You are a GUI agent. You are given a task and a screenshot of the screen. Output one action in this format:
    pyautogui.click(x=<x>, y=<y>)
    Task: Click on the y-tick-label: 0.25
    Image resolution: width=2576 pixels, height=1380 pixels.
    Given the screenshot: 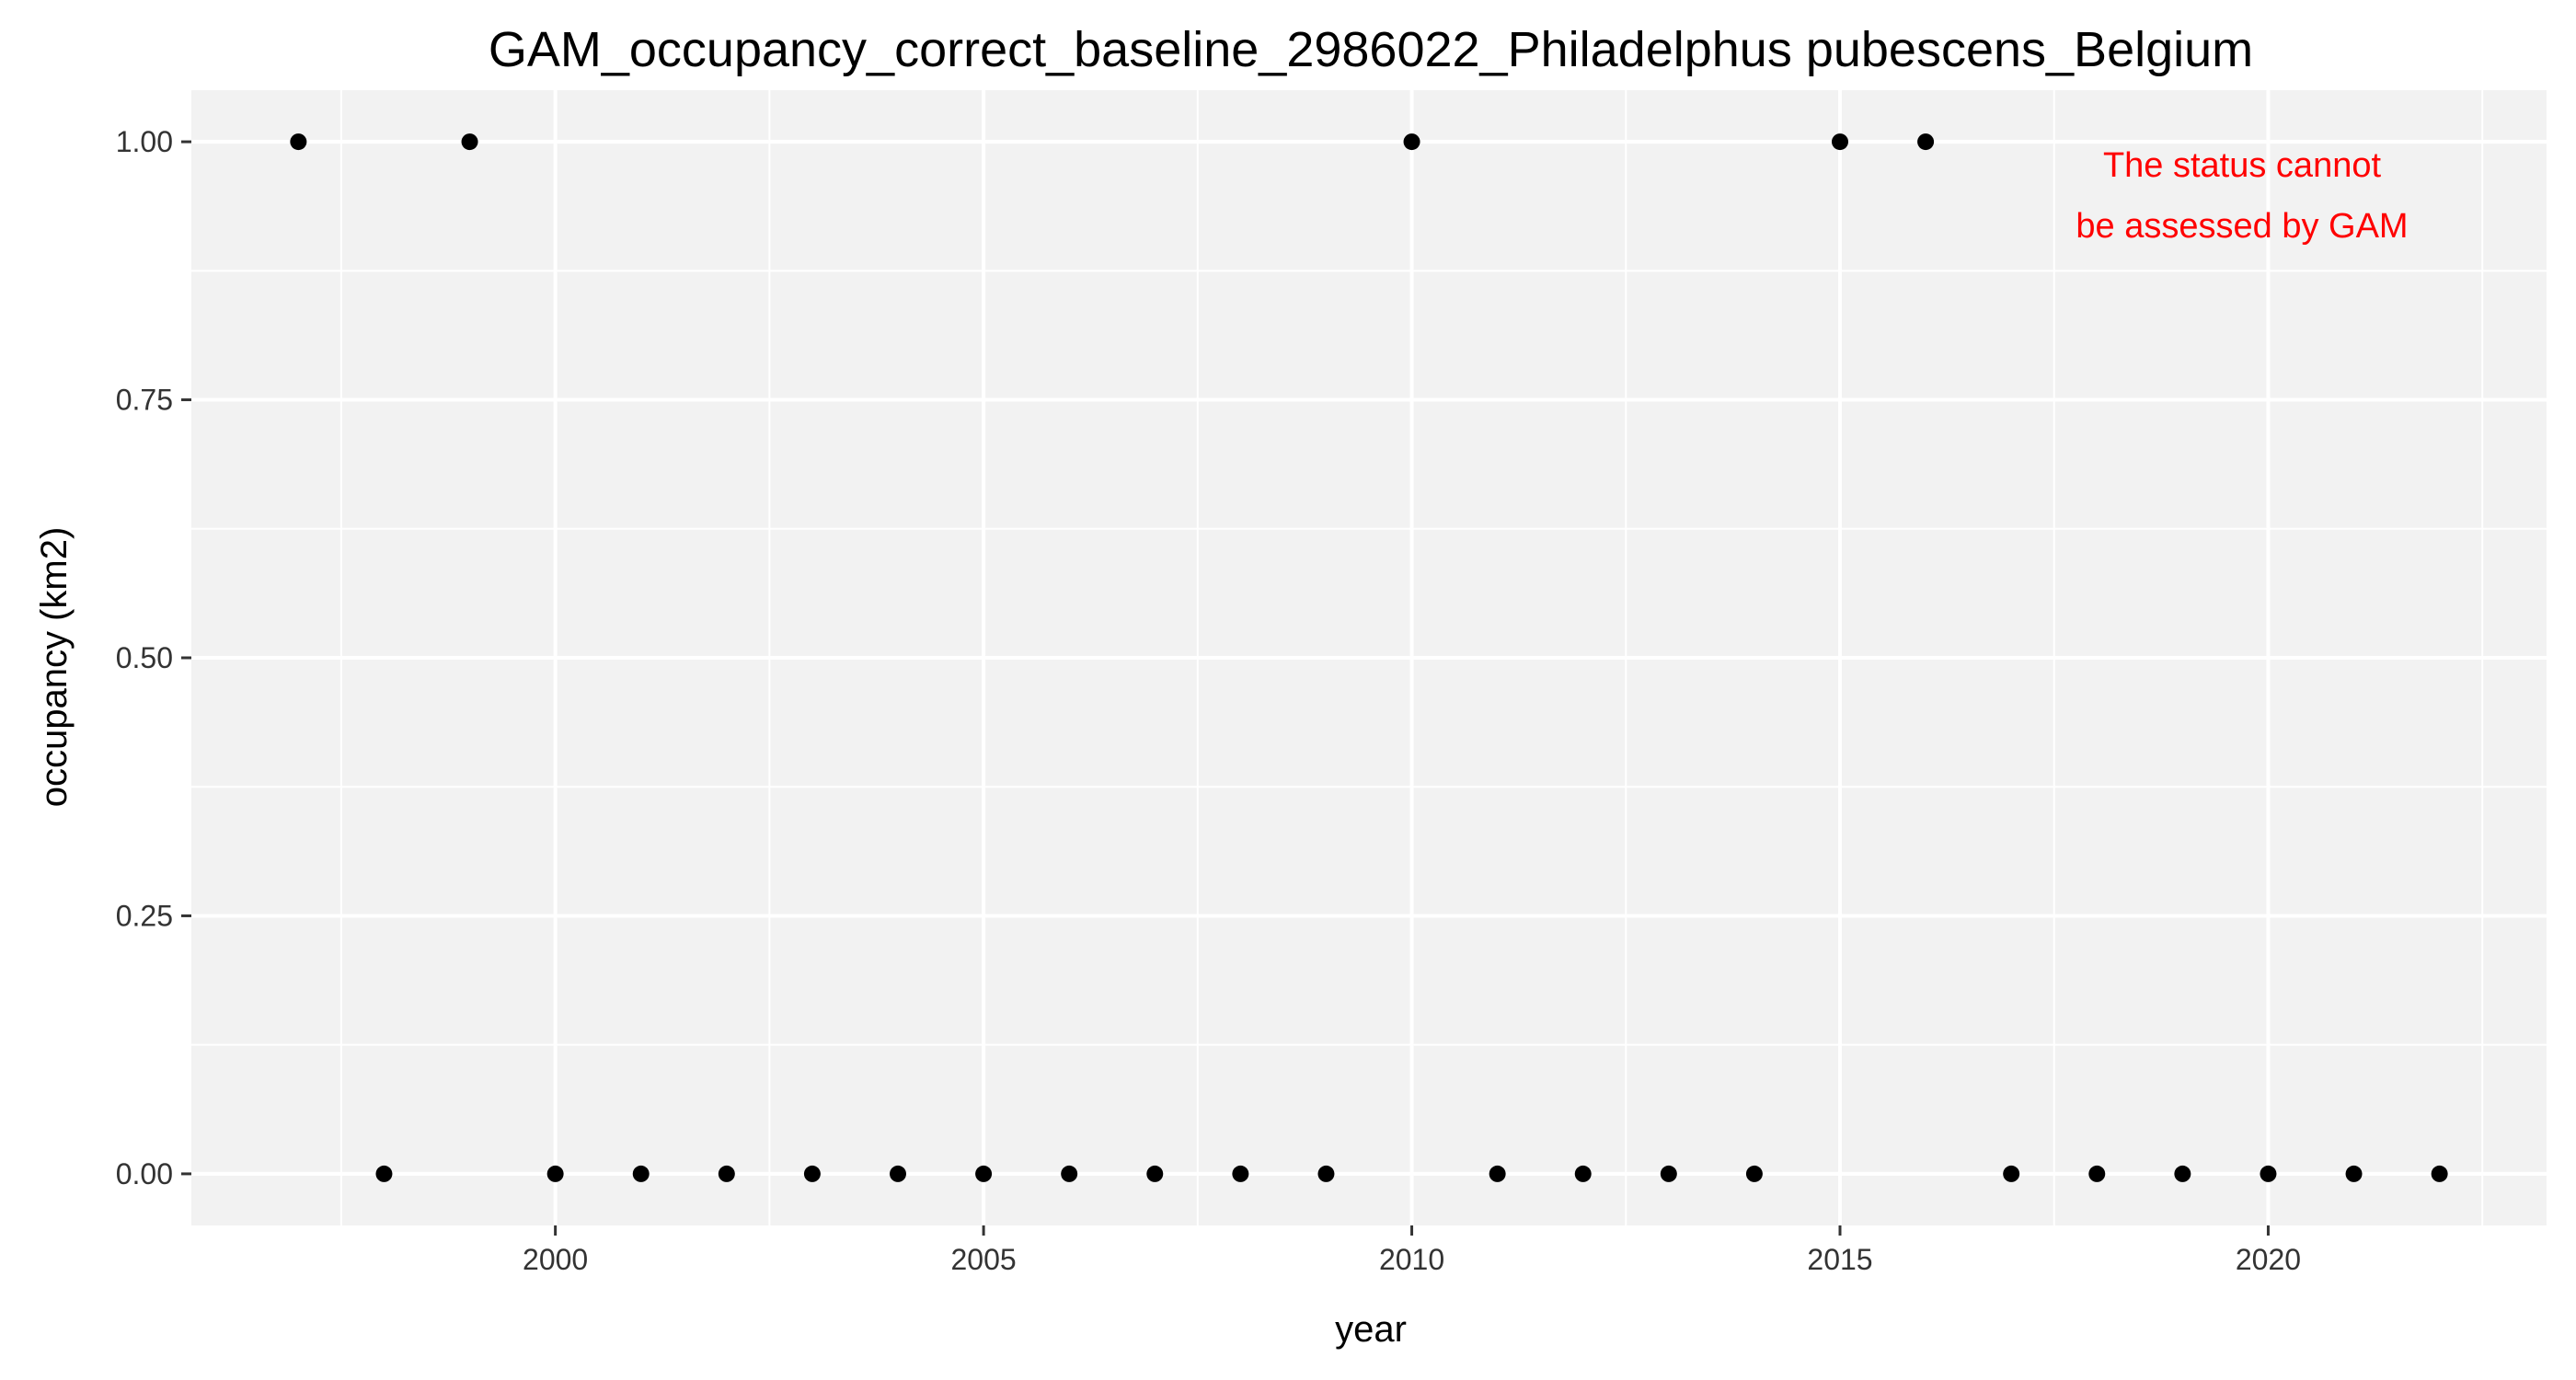 What is the action you would take?
    pyautogui.click(x=144, y=915)
    